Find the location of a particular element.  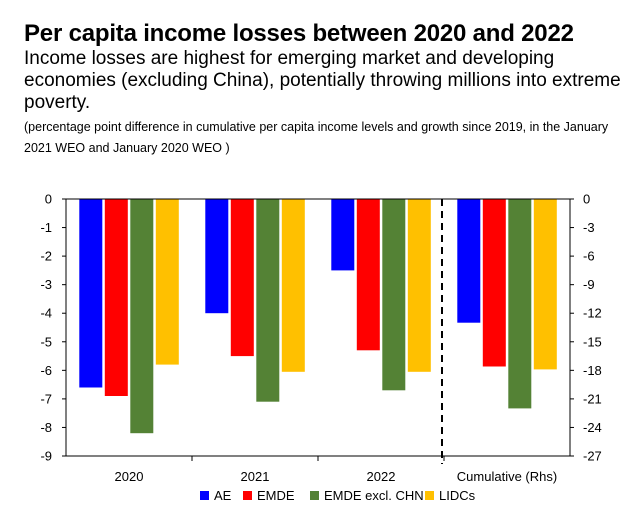

category-label: Cumulative (Rhs) is located at coordinates (507, 476).